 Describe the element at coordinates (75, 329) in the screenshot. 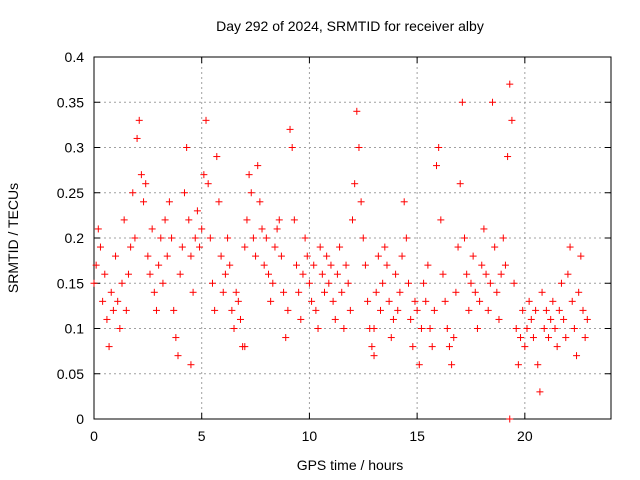

I see `y-tick-label: 0.1` at that location.